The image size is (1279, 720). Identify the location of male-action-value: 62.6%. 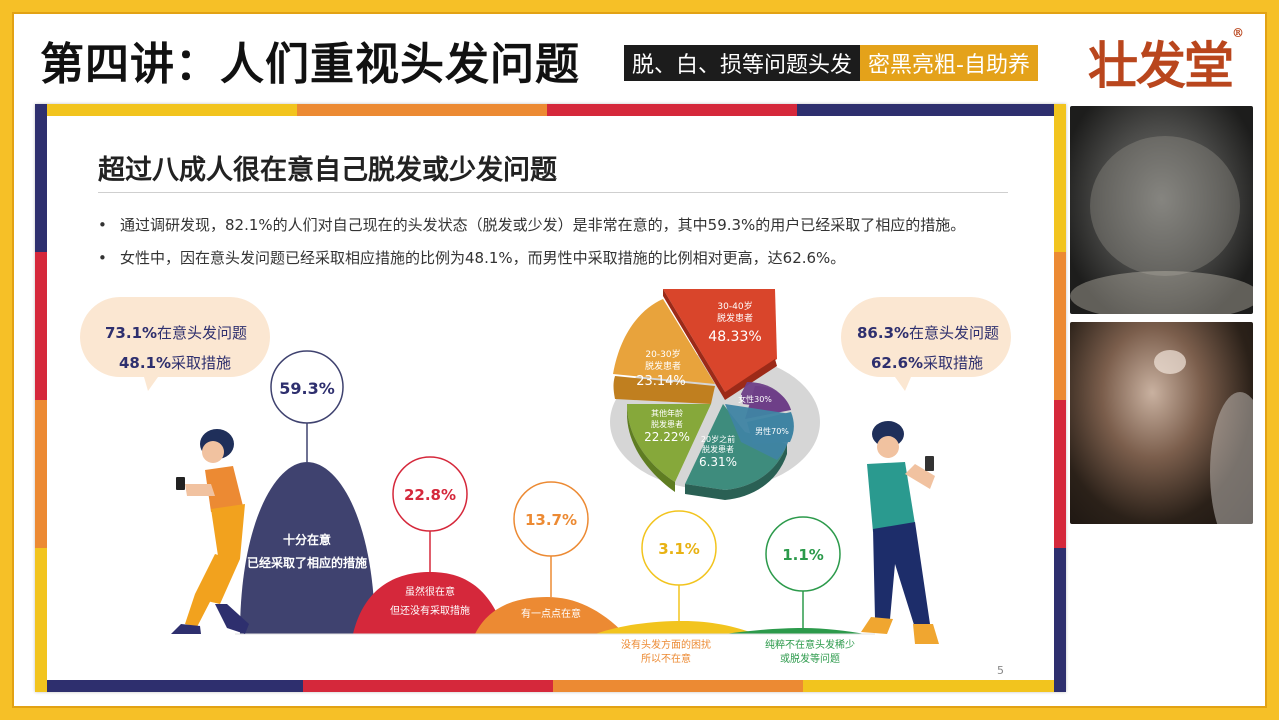
(897, 363).